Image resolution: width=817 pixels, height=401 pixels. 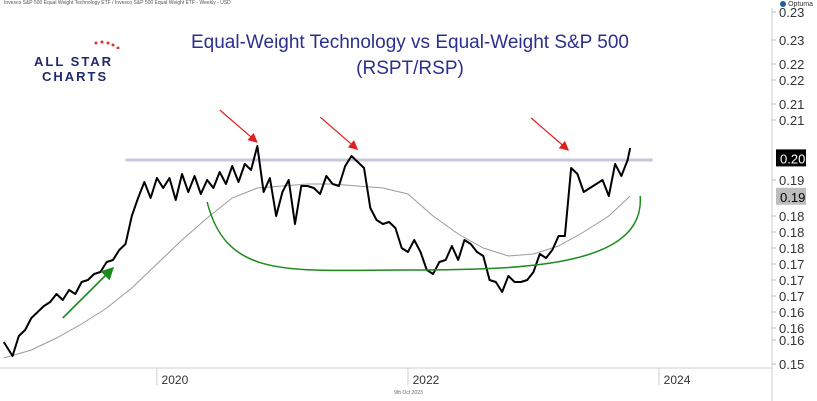 What do you see at coordinates (791, 12) in the screenshot?
I see `y-tick-label-0: 0.23` at bounding box center [791, 12].